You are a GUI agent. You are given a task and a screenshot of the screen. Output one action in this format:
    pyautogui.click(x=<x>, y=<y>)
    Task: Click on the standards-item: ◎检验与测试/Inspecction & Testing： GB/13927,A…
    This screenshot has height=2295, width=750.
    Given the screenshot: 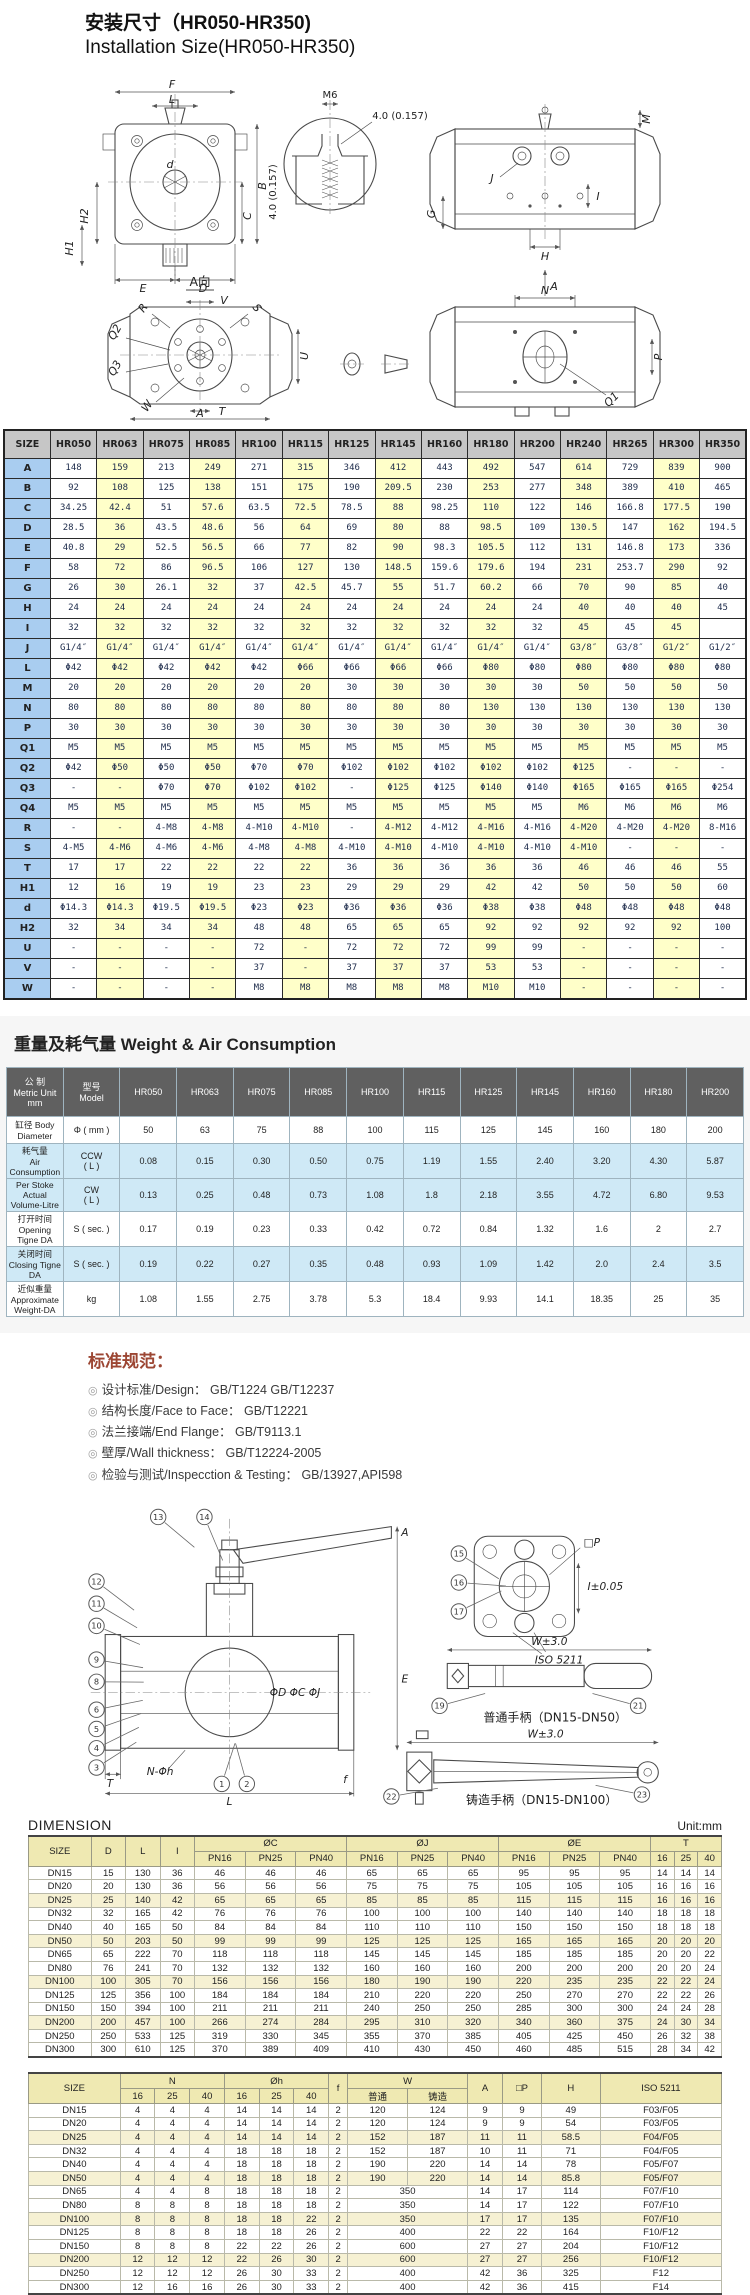 What is the action you would take?
    pyautogui.click(x=419, y=1475)
    